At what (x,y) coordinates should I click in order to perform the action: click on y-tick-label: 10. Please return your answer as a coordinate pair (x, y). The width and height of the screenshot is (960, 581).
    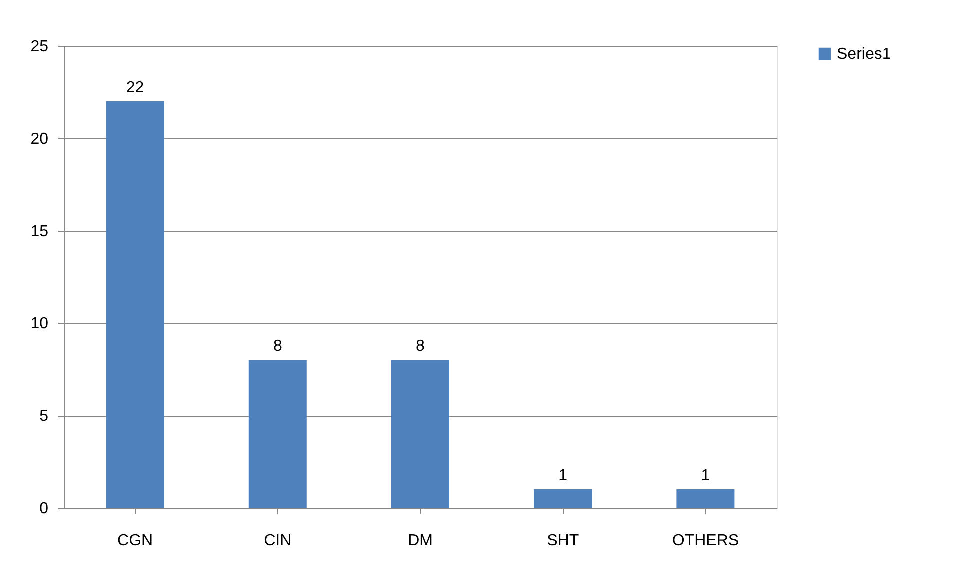
    Looking at the image, I should click on (39, 324).